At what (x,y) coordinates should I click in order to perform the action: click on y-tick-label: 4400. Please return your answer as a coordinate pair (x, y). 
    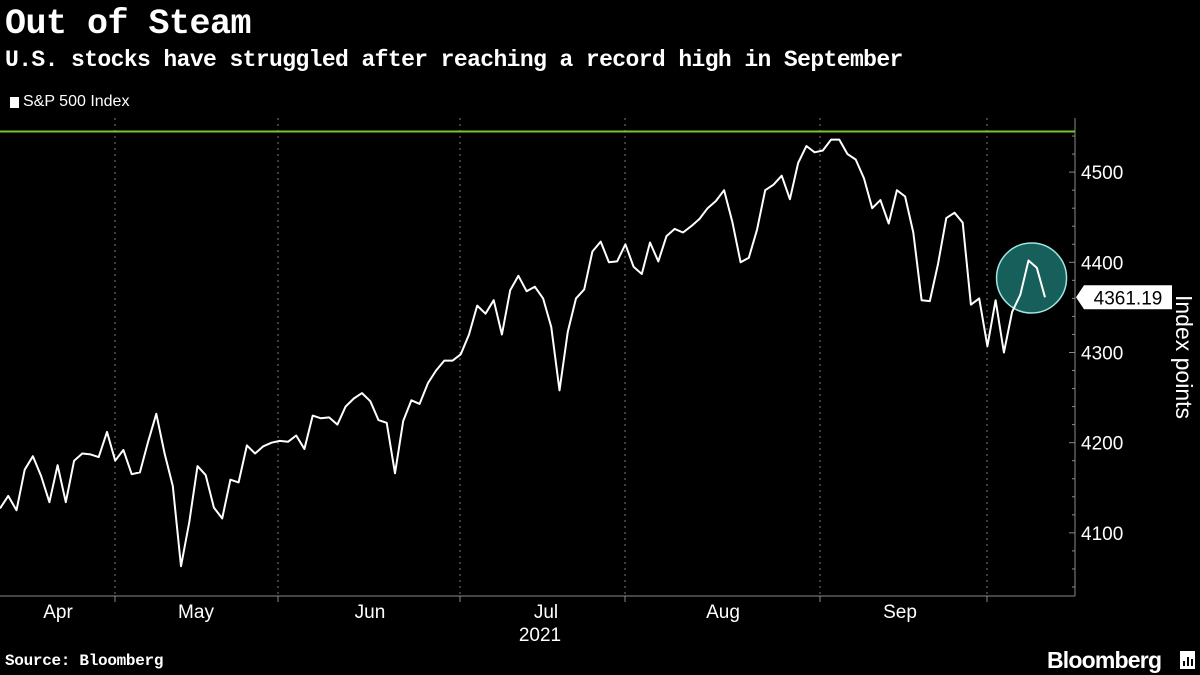
    Looking at the image, I should click on (1102, 263).